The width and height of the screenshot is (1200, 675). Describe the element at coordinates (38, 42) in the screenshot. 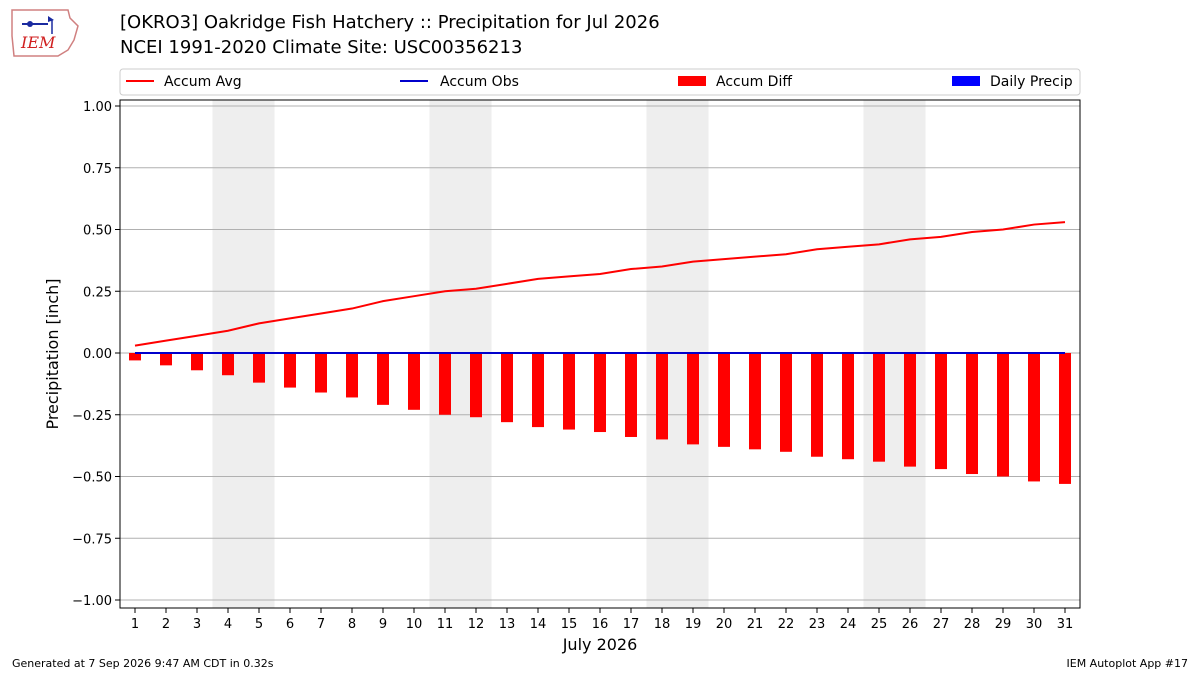

I see `logo-text: IEM` at that location.